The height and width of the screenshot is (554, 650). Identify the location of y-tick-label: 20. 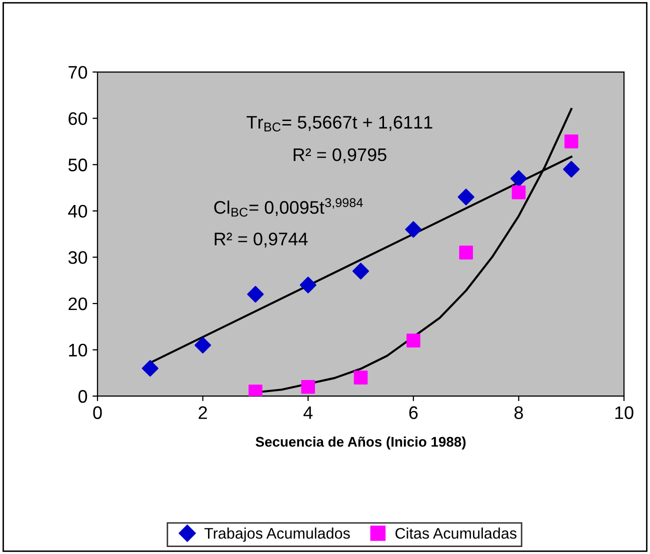
(78, 303).